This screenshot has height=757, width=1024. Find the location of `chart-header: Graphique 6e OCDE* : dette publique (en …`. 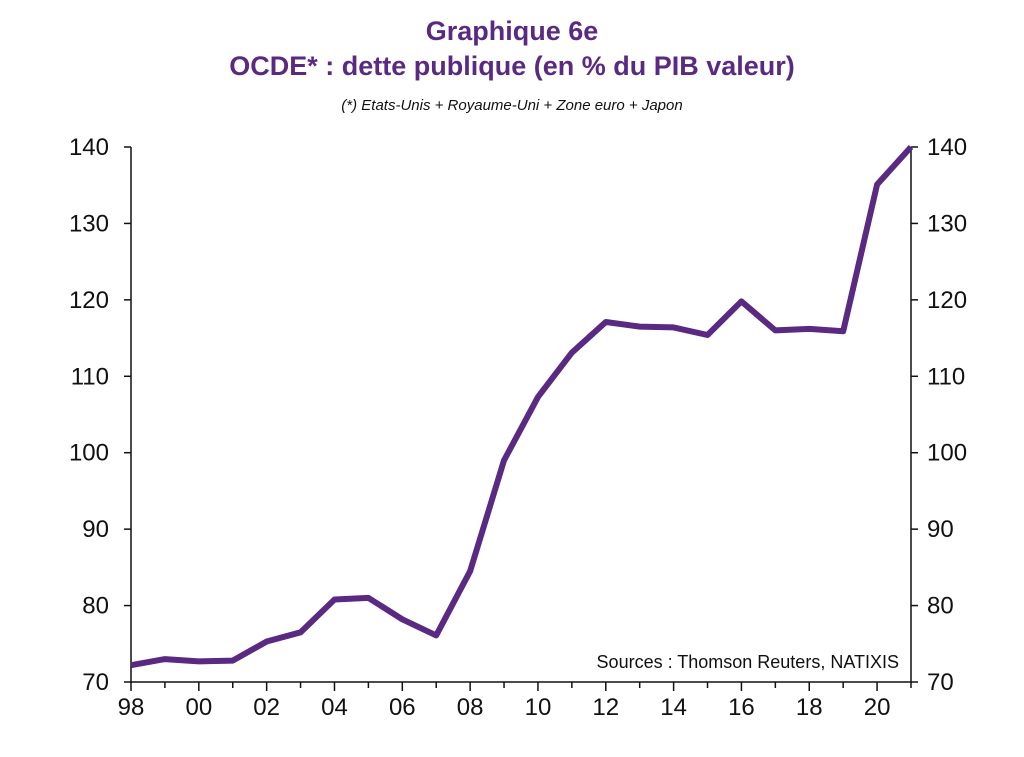

chart-header: Graphique 6e OCDE* : dette publique (en … is located at coordinates (512, 65).